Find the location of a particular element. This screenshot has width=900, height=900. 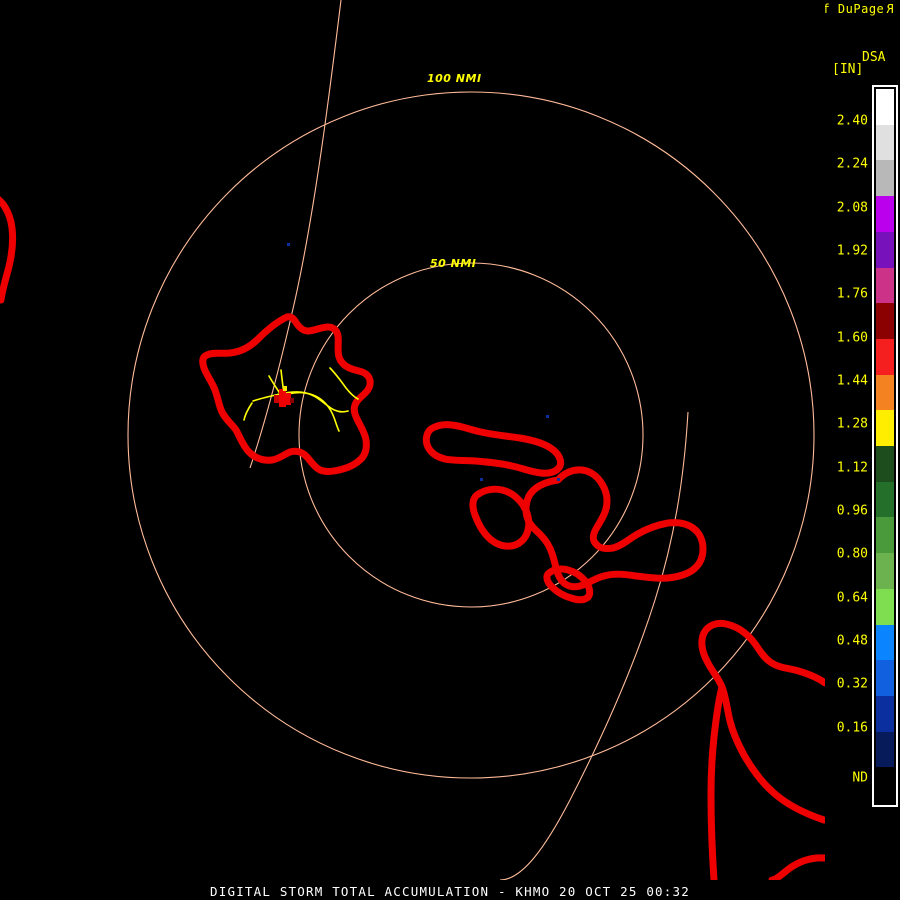

colorbar-swatch-stack is located at coordinates (885, 446).